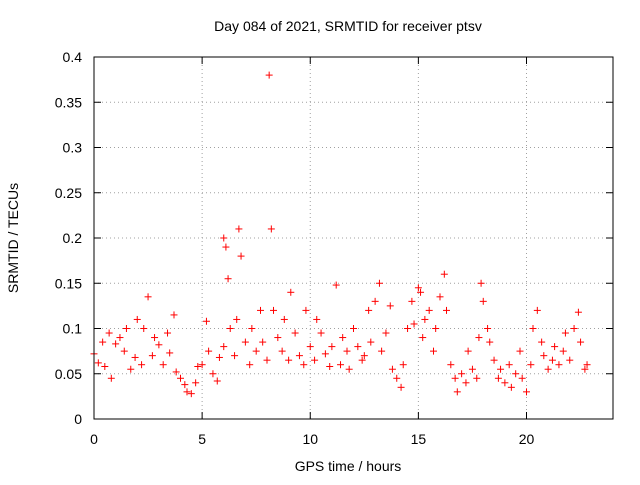 This screenshot has width=640, height=485. I want to click on x-tick-label: 10, so click(310, 439).